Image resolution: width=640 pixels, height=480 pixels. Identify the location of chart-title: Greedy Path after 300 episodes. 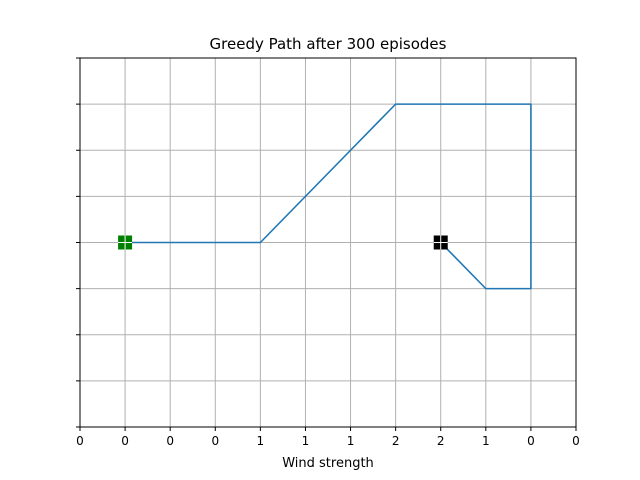
(328, 44).